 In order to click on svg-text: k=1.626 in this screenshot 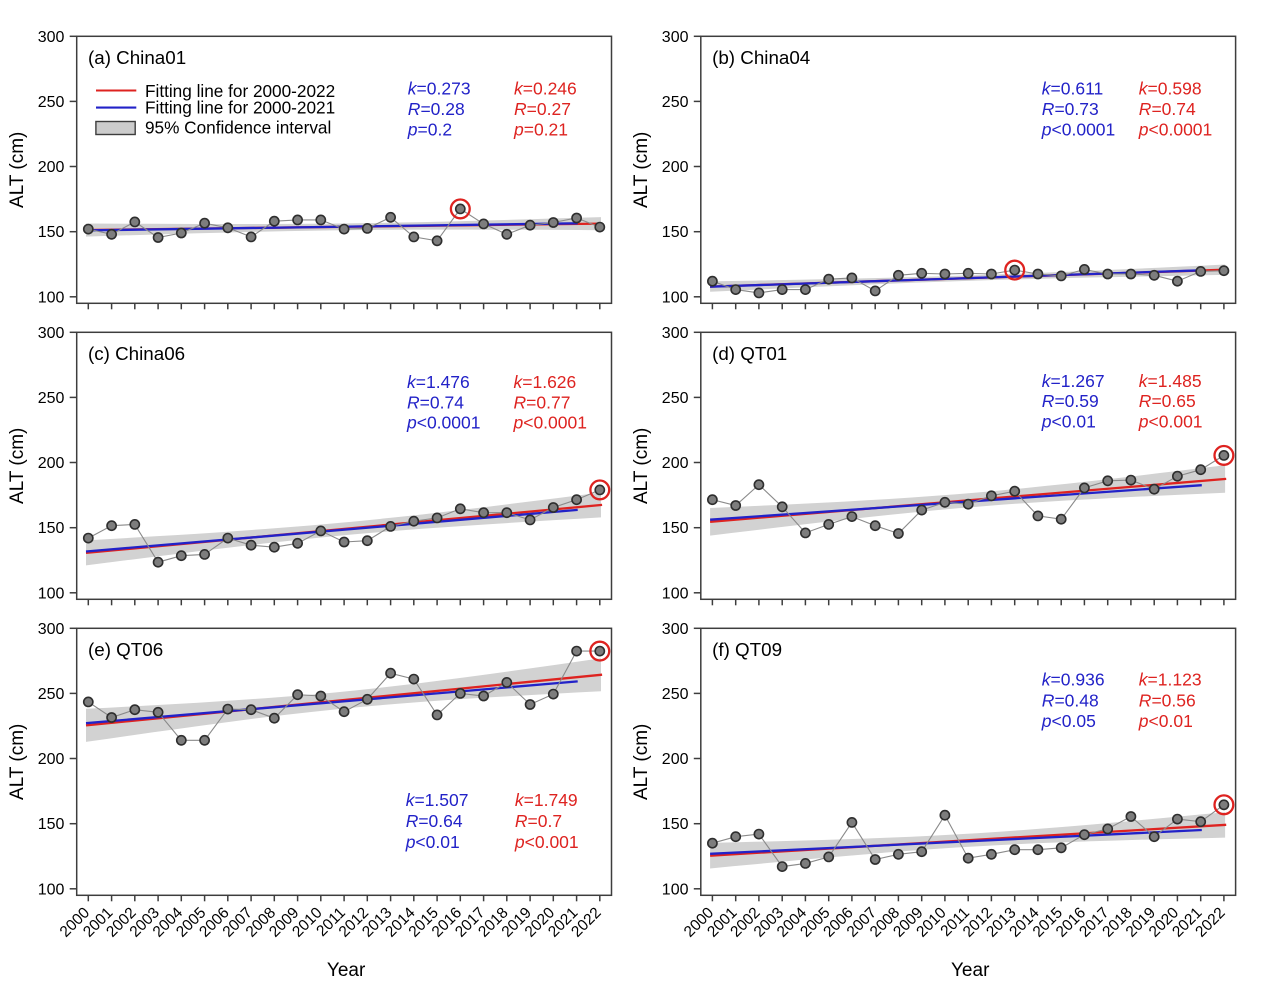, I will do `click(545, 382)`.